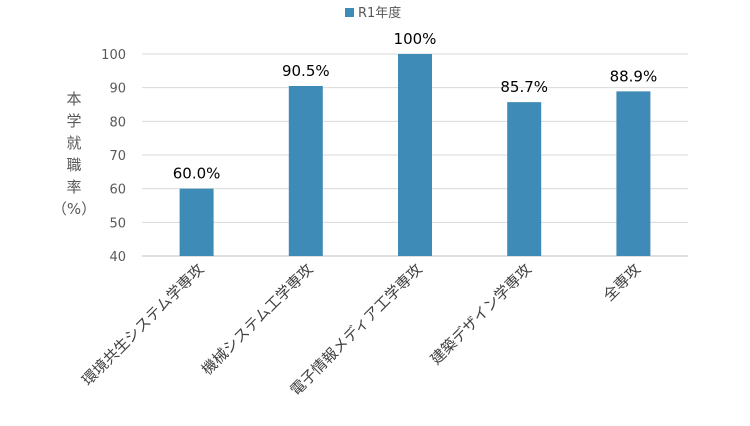  What do you see at coordinates (117, 122) in the screenshot?
I see `y-tick-label: 80` at bounding box center [117, 122].